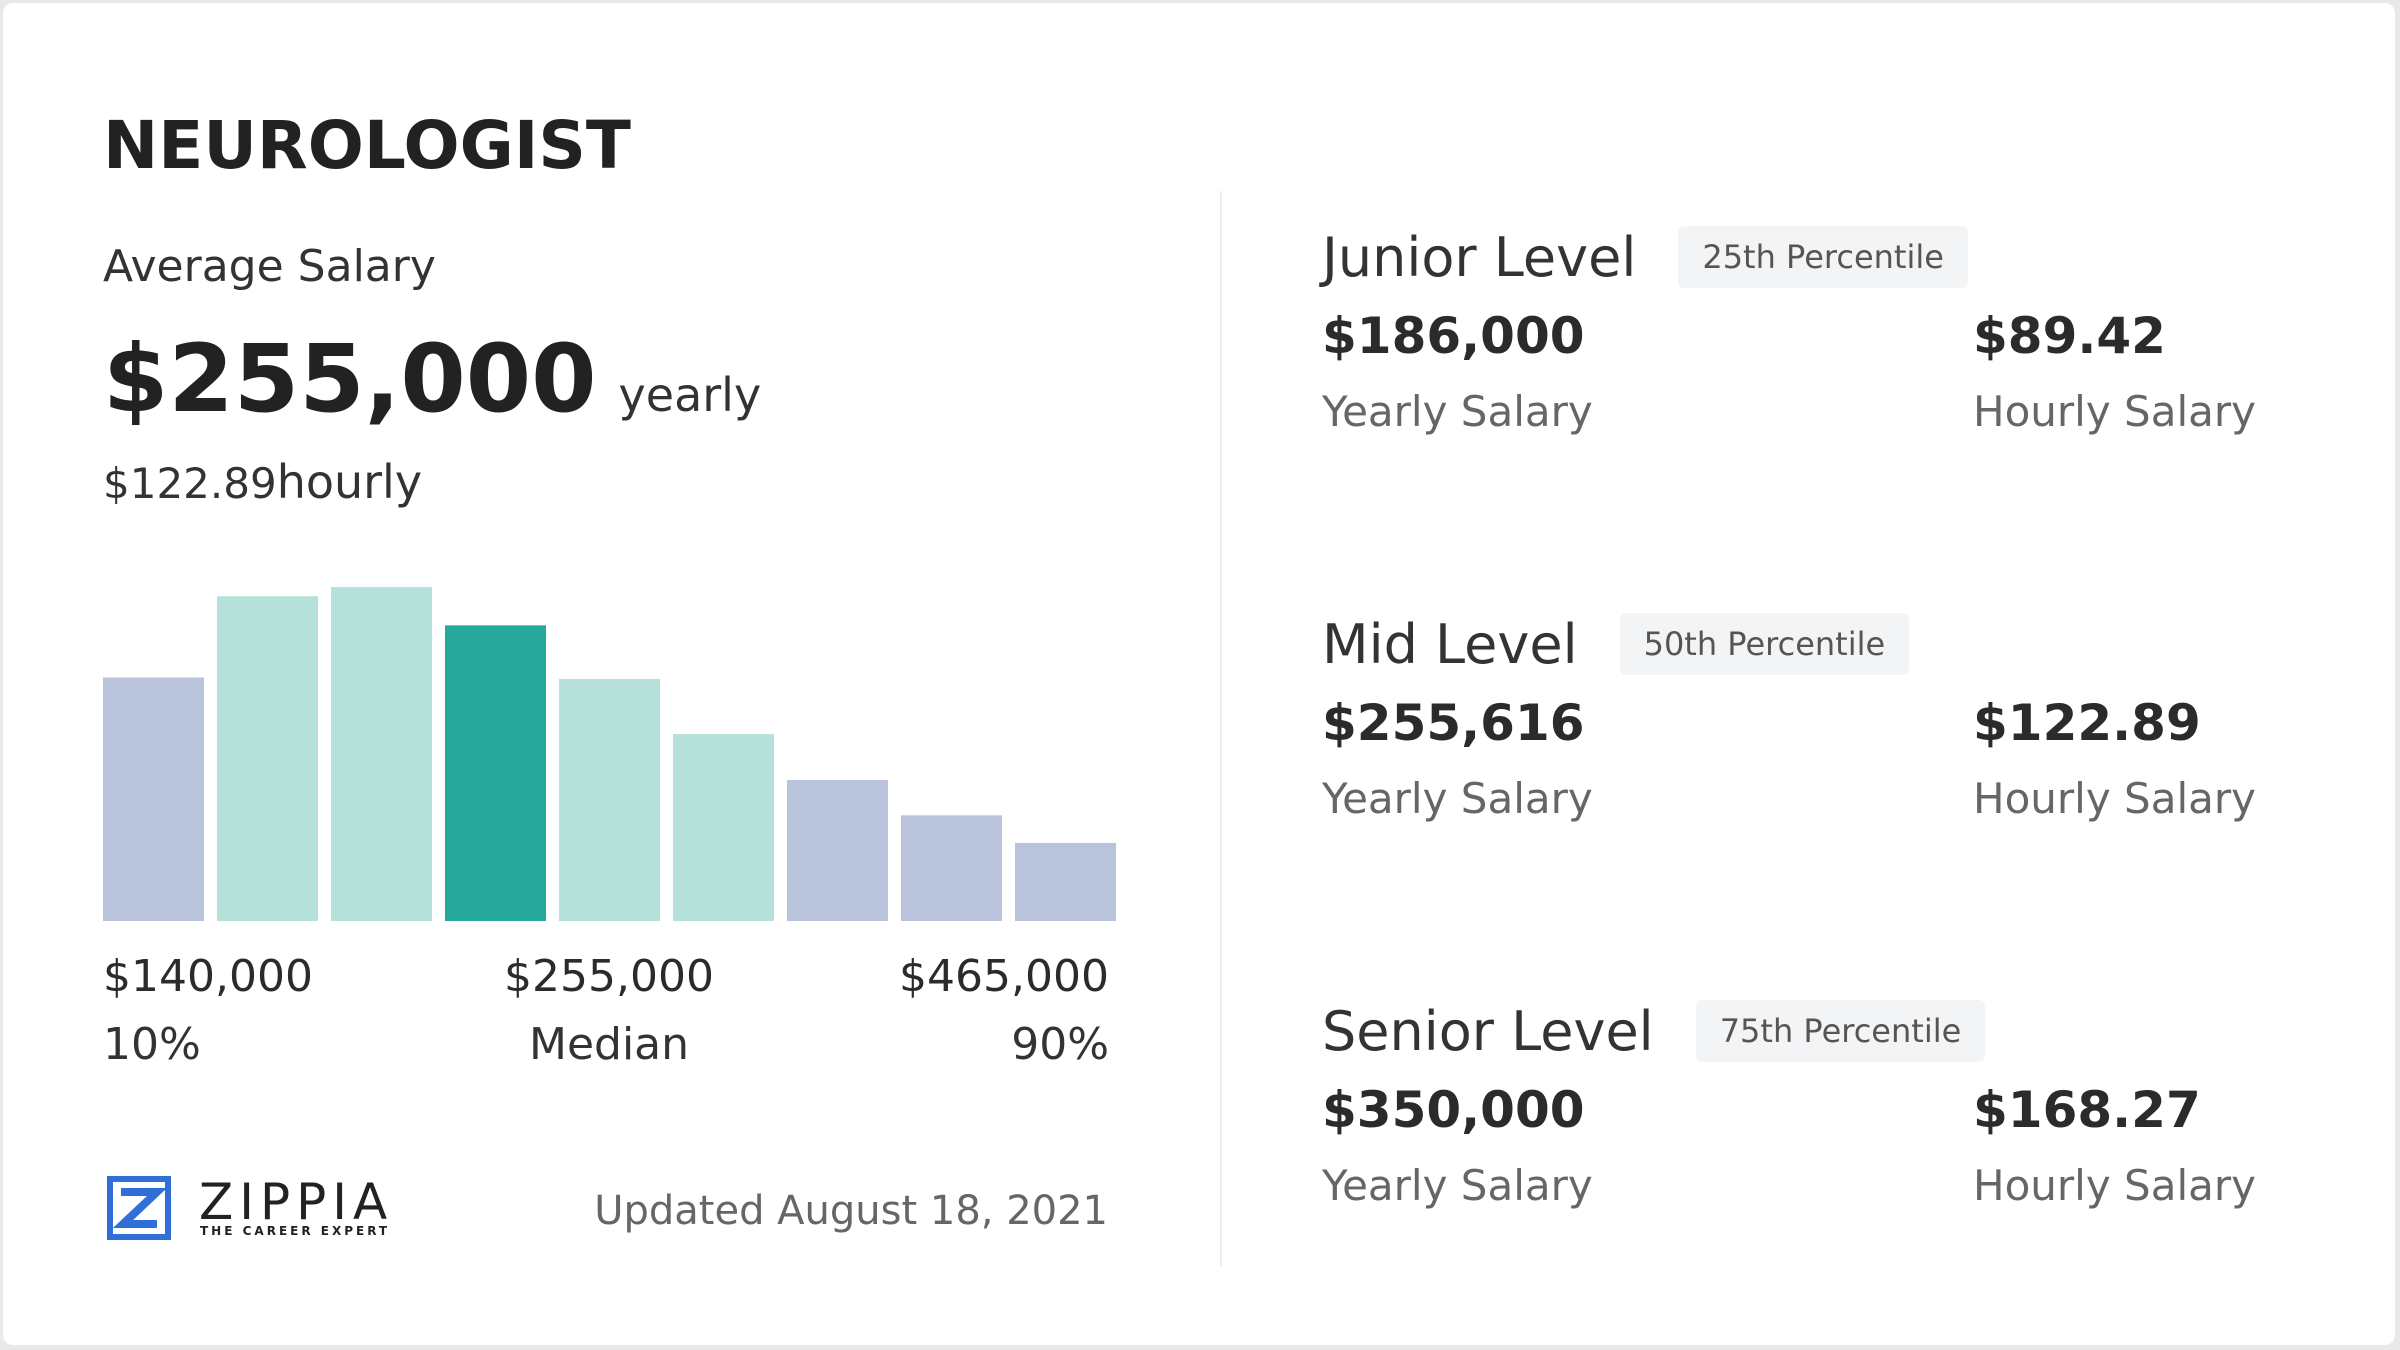 This screenshot has height=1350, width=2400. Describe the element at coordinates (2087, 1110) in the screenshot. I see `hourly-salary: $168.27` at that location.